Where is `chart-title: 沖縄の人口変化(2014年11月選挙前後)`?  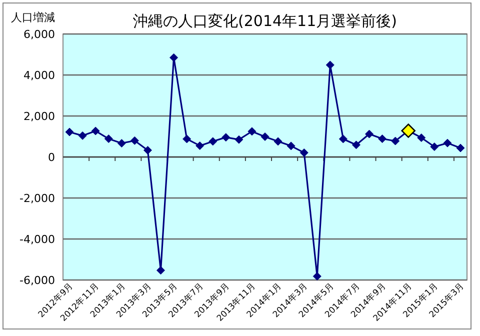 chart-title: 沖縄の人口変化(2014年11月選挙前後) is located at coordinates (265, 21).